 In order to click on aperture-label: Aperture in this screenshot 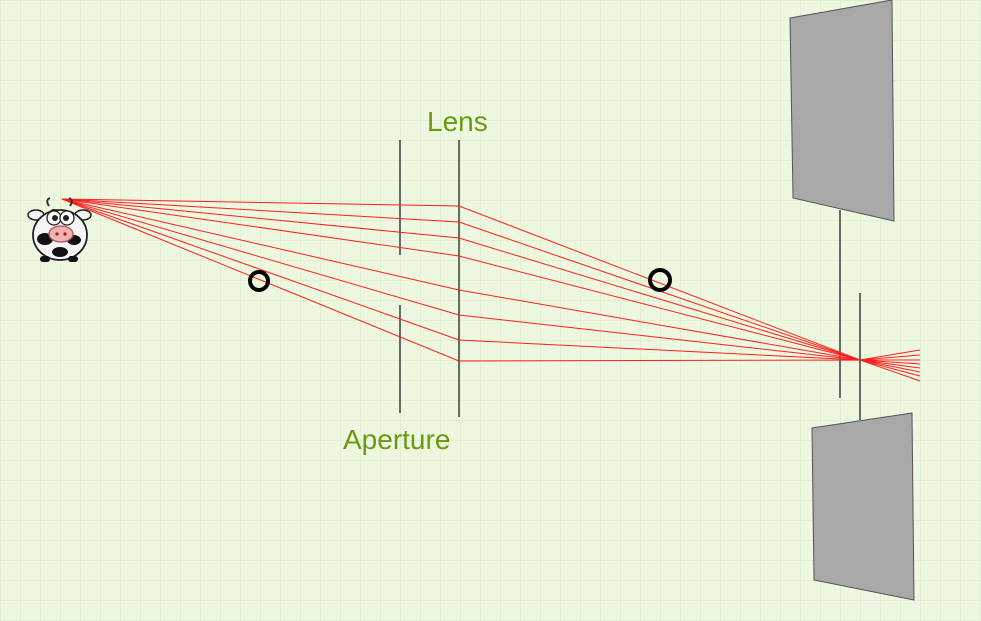, I will do `click(396, 439)`.